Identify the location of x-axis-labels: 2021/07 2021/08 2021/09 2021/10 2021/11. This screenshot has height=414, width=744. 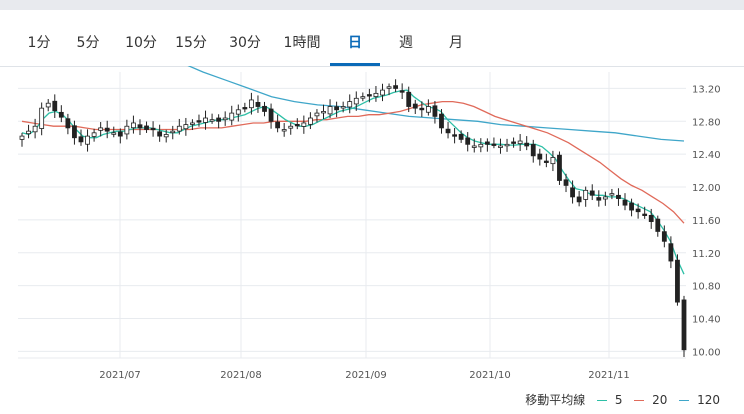
(364, 375).